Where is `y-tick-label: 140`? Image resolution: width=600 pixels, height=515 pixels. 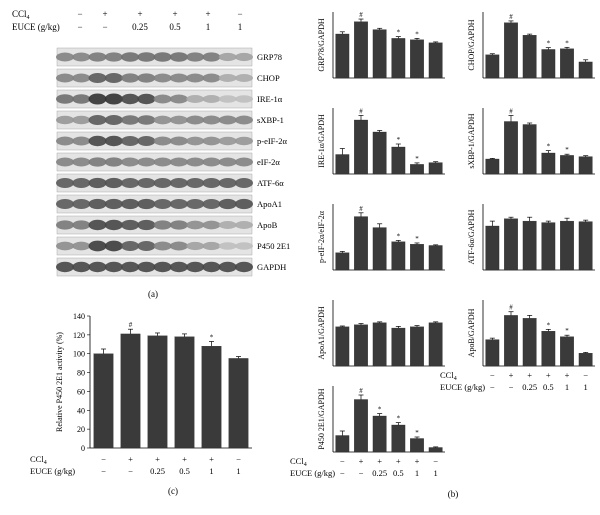
y-tick-label: 140 is located at coordinates (79, 316).